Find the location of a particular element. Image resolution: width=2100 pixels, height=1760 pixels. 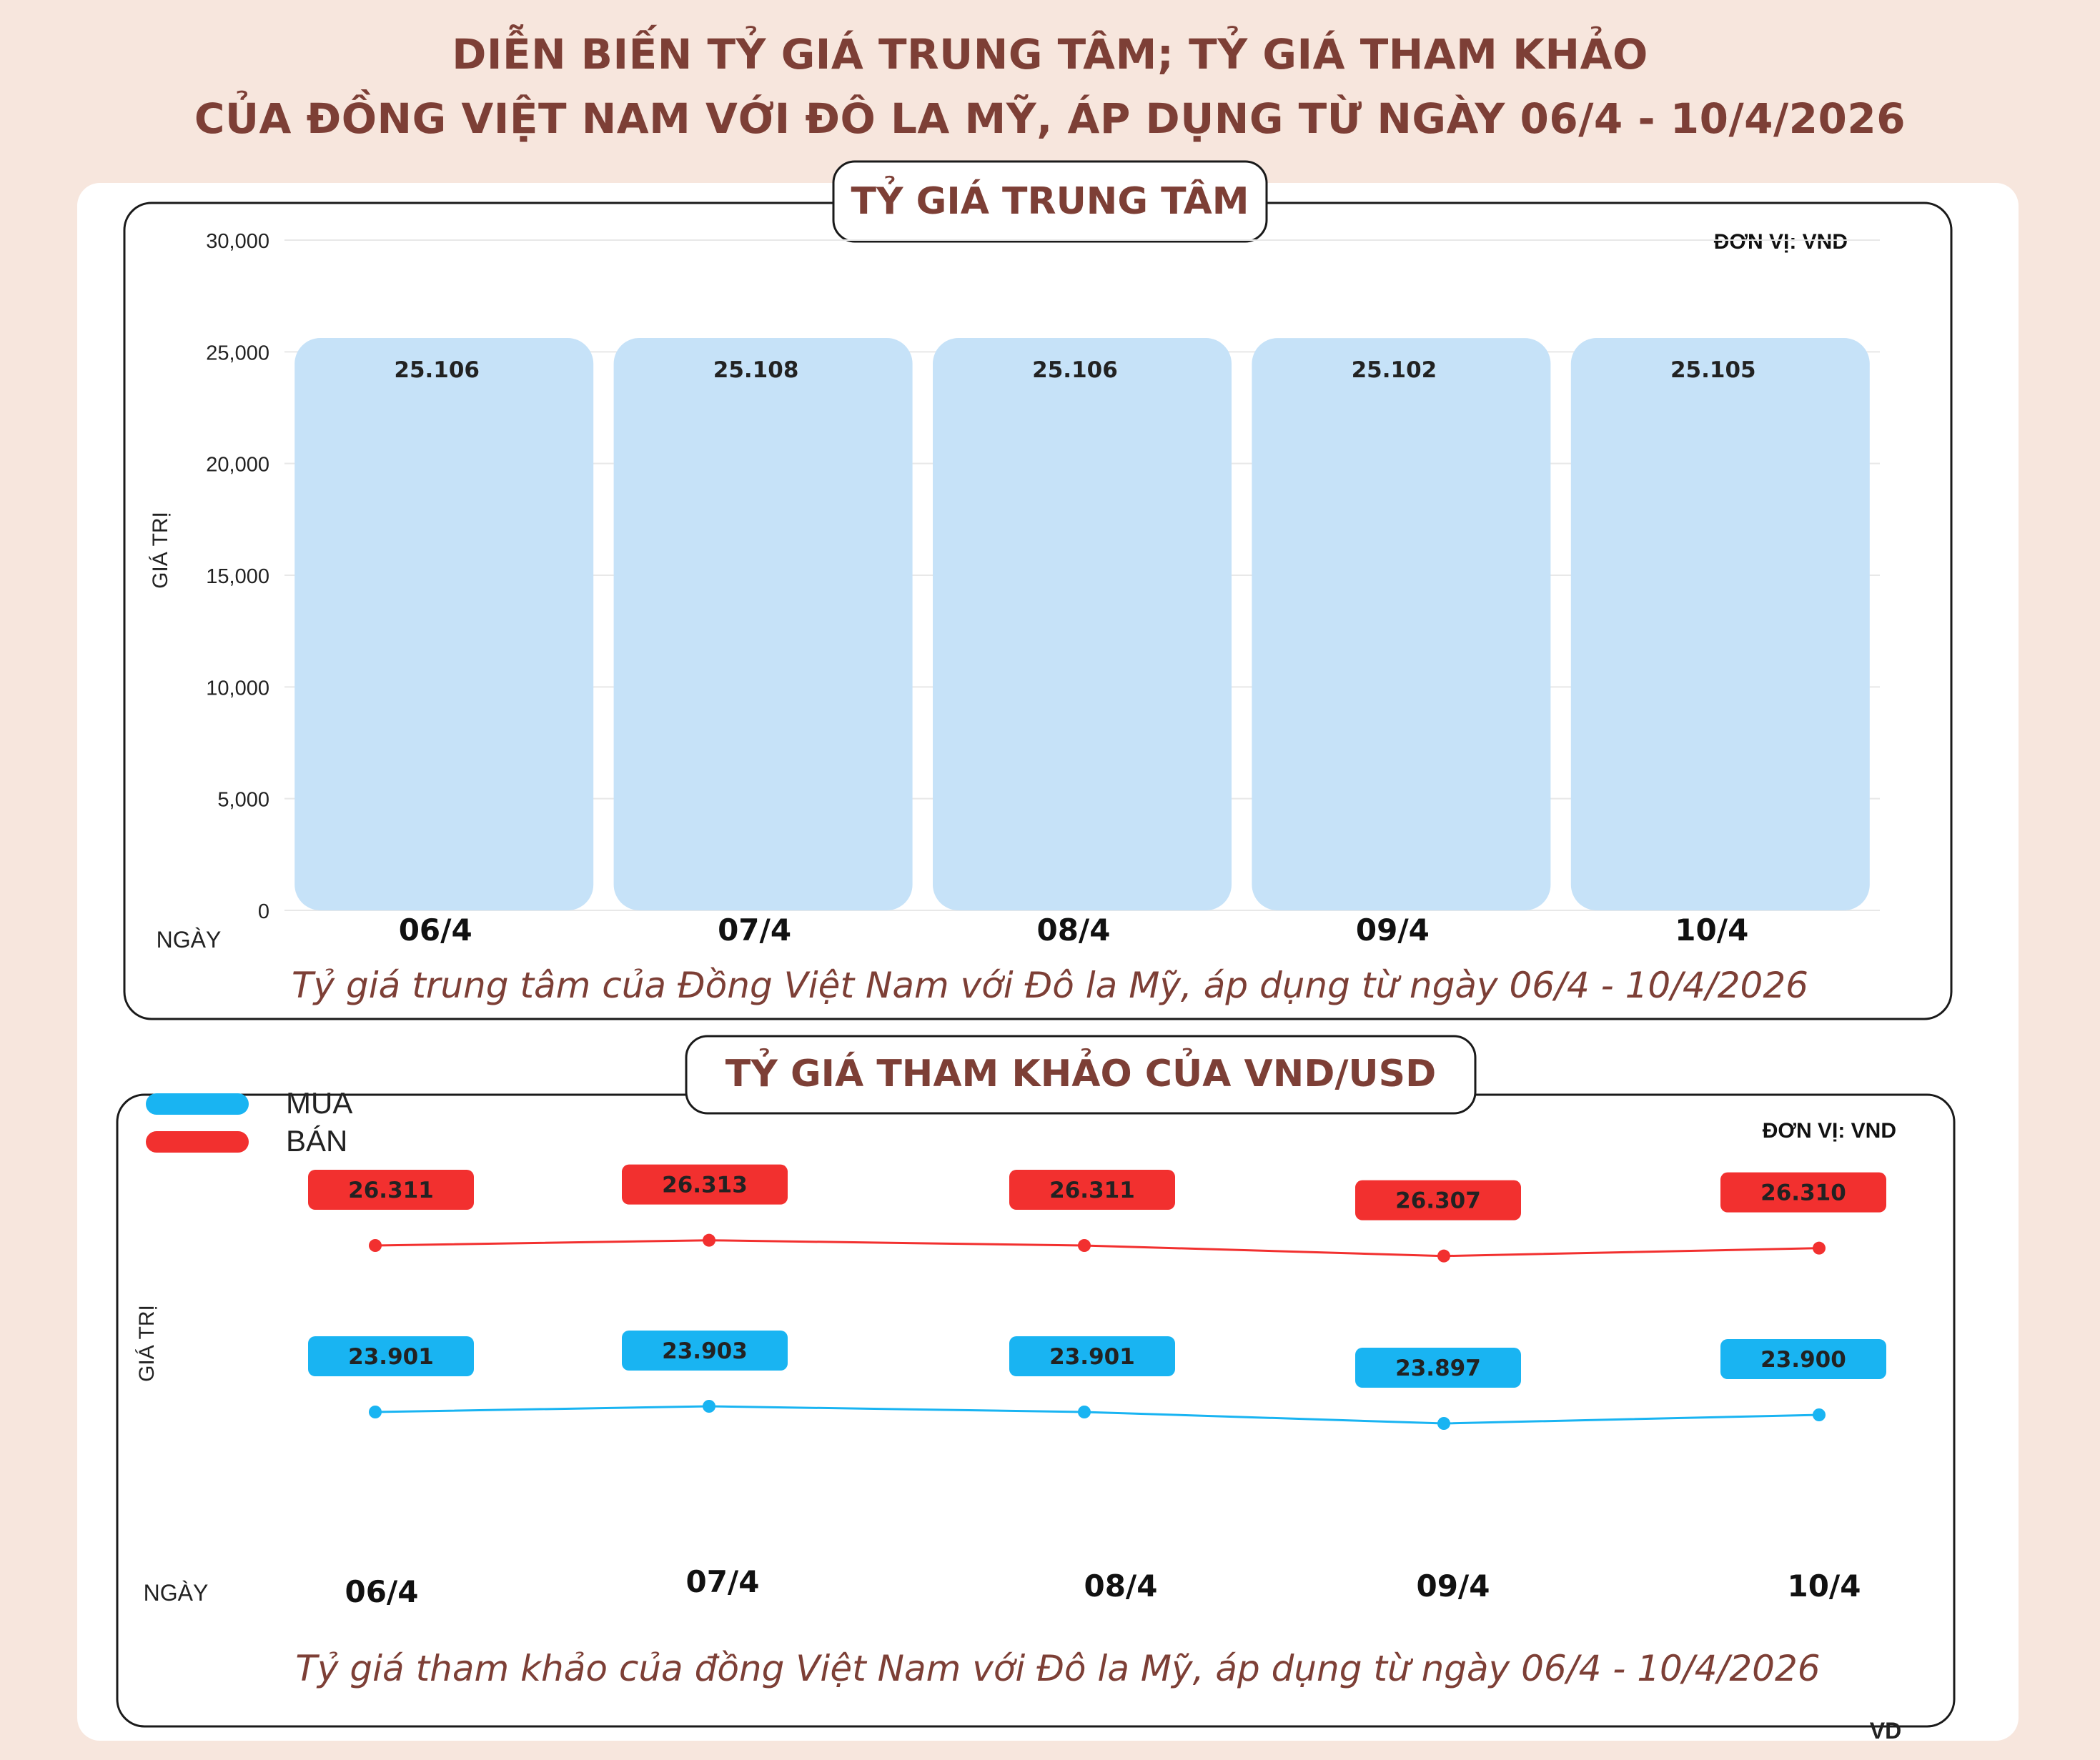

bar-value-label: 25.102 is located at coordinates (1394, 370).